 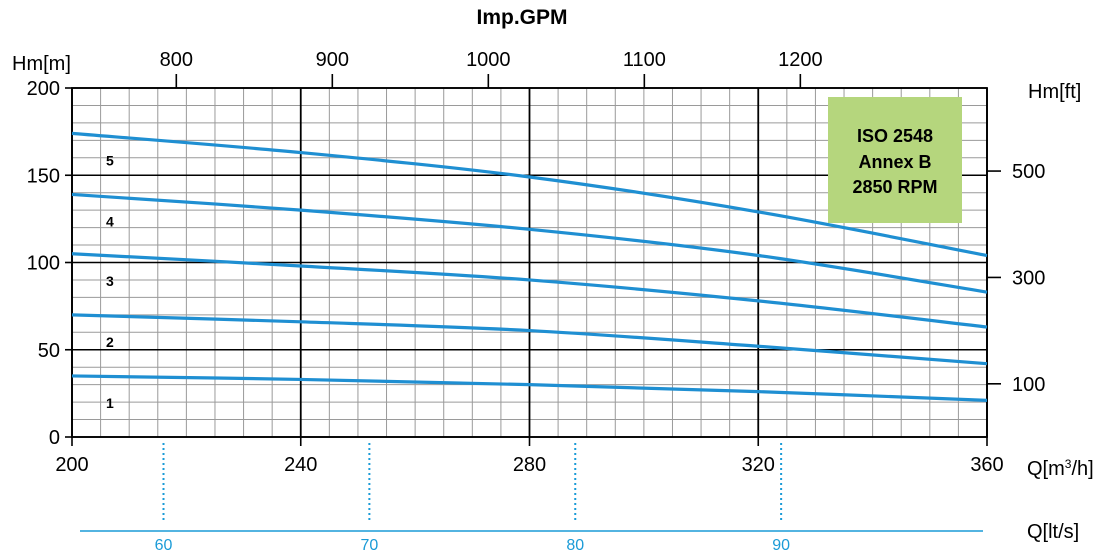 What do you see at coordinates (1028, 385) in the screenshot?
I see `ft-tick-label: 100` at bounding box center [1028, 385].